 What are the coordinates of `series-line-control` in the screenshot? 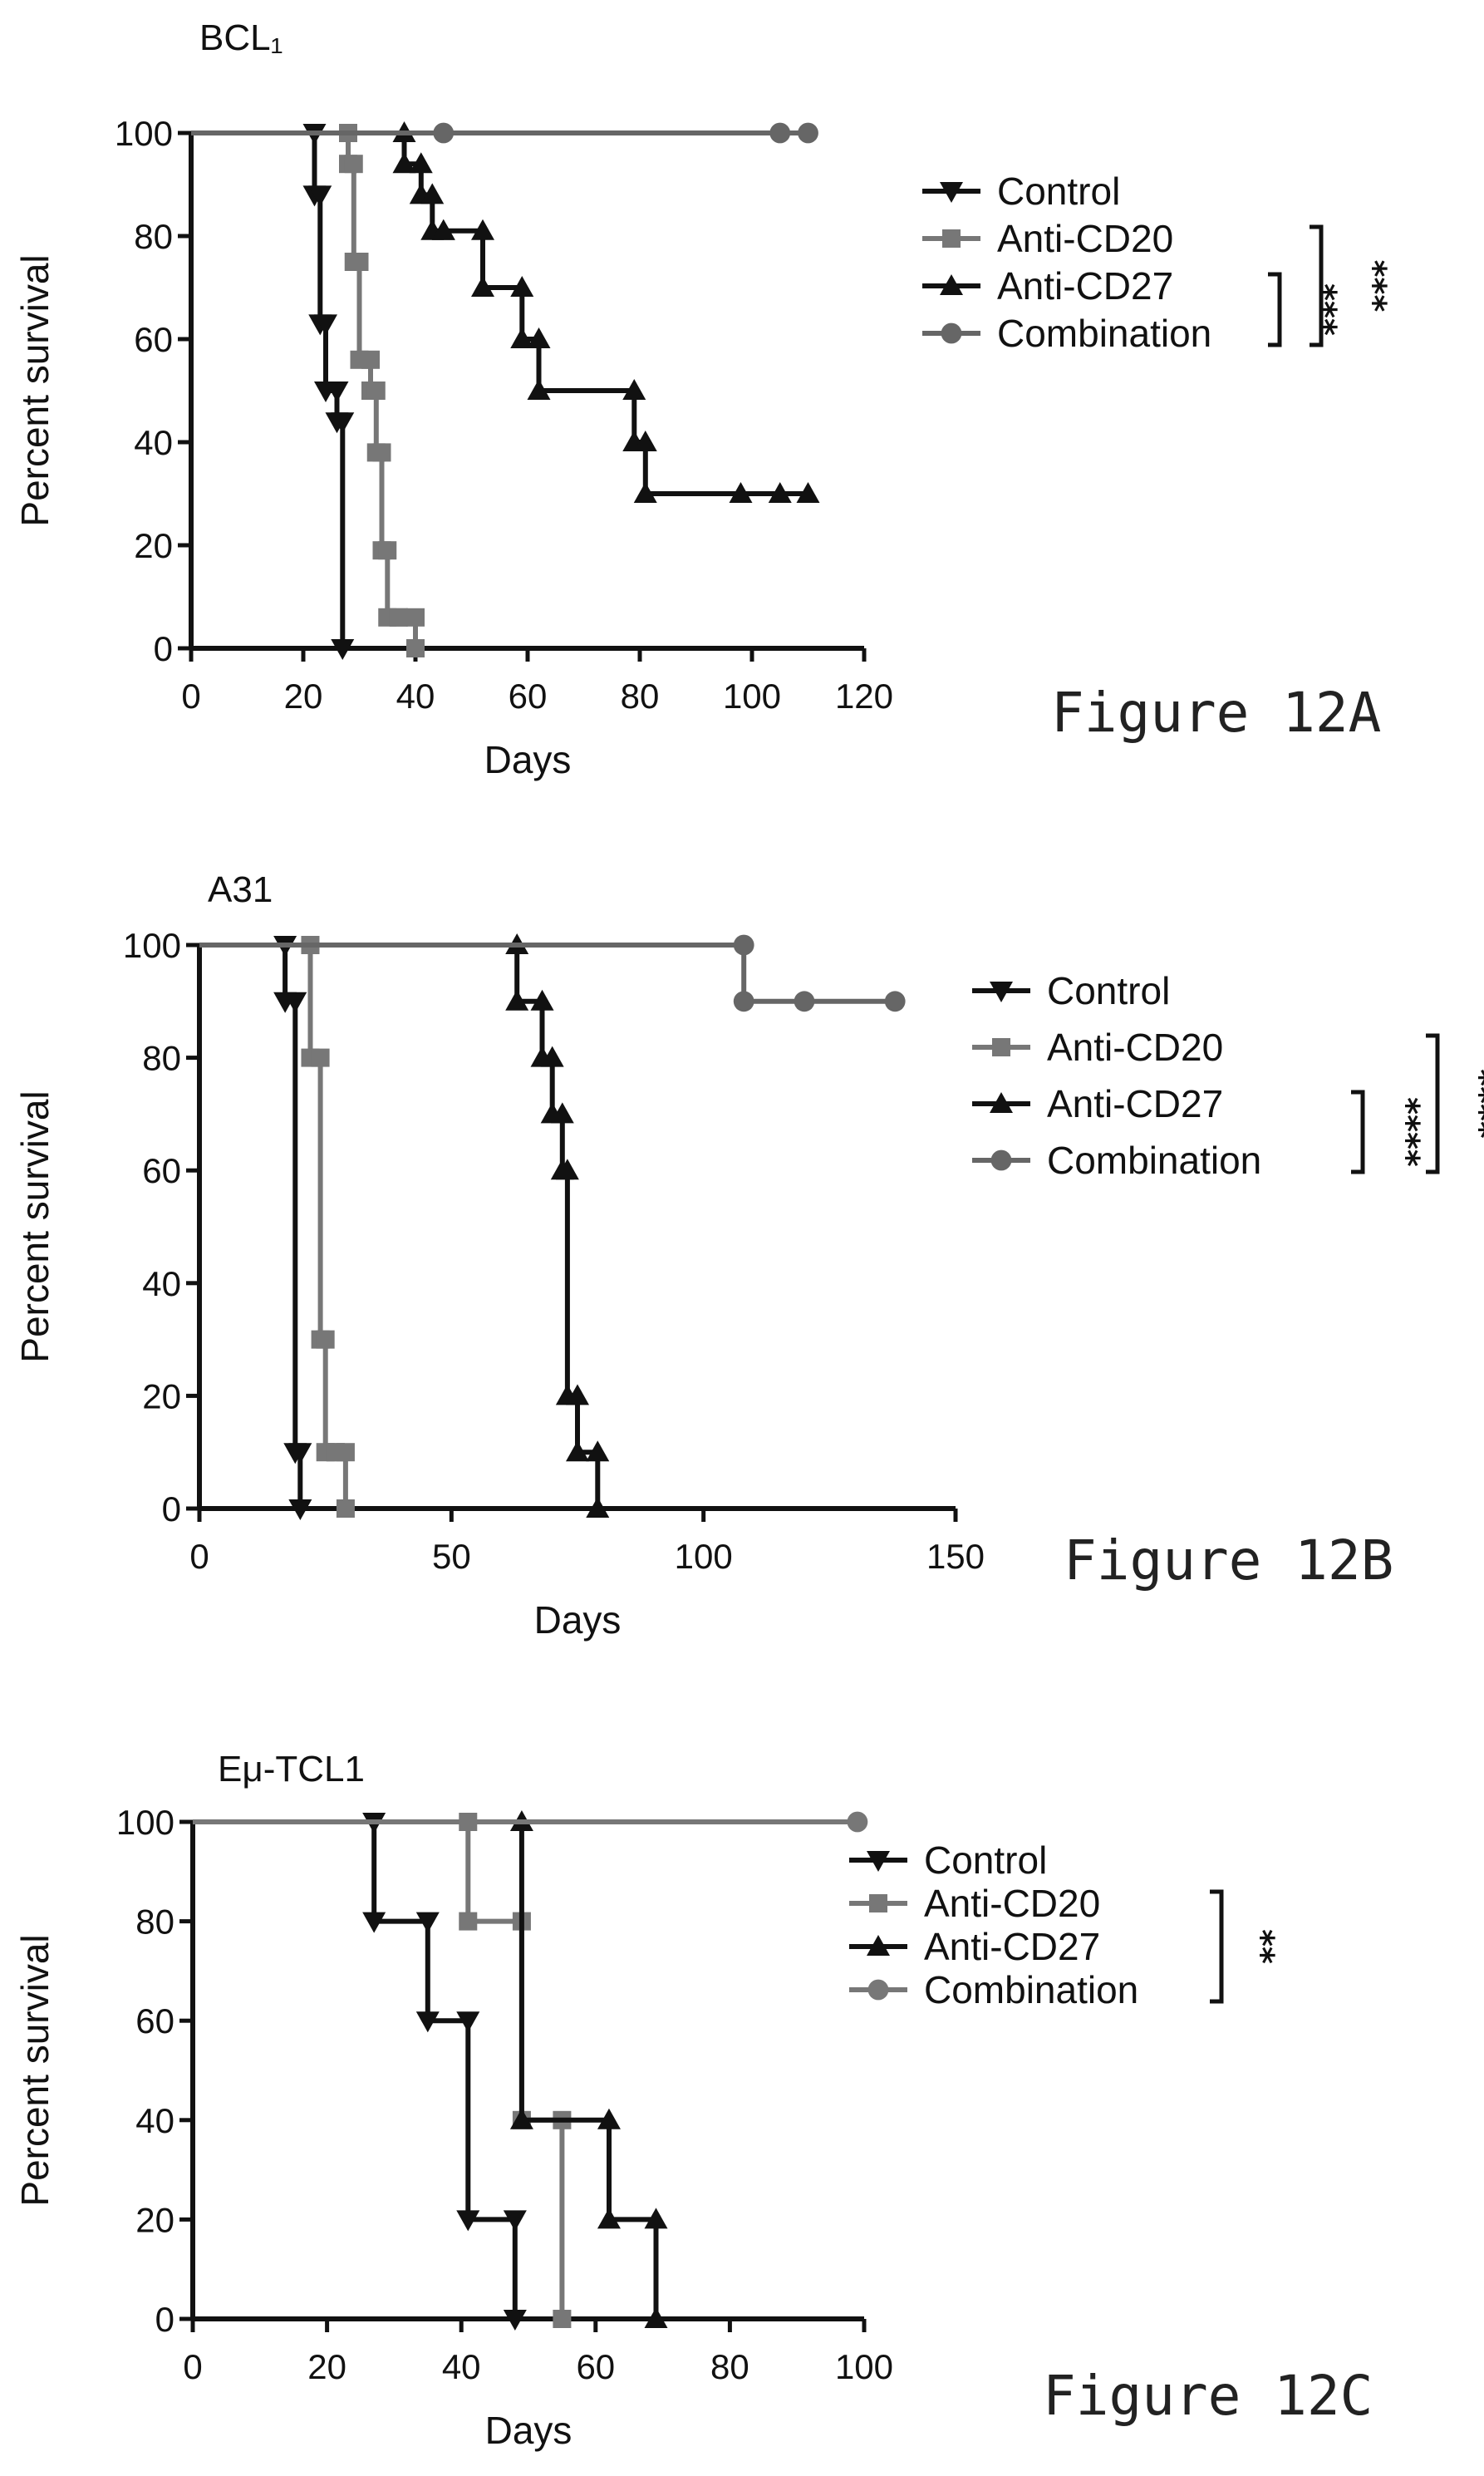 It's located at (251, 1226).